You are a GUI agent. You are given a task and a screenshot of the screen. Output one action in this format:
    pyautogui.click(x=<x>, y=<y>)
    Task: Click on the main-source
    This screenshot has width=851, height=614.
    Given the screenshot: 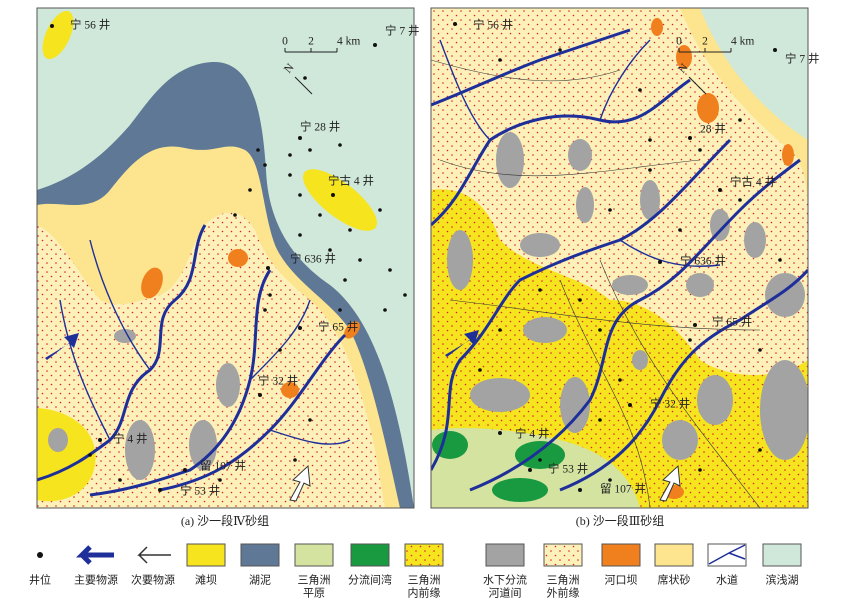 What is the action you would take?
    pyautogui.click(x=462, y=343)
    